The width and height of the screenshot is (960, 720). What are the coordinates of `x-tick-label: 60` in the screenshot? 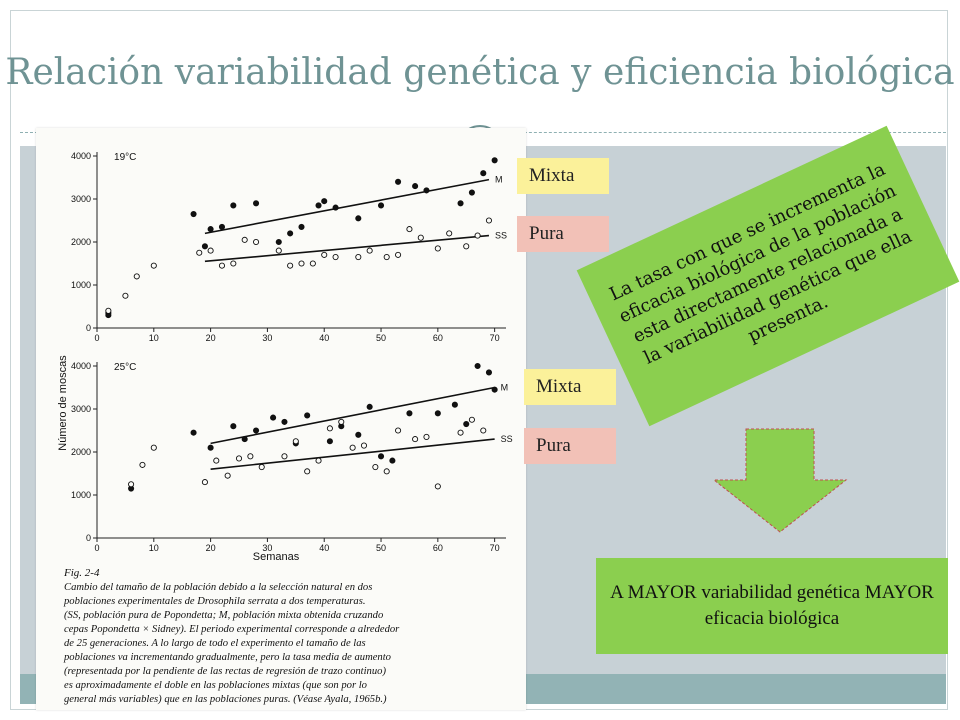 It's located at (438, 338).